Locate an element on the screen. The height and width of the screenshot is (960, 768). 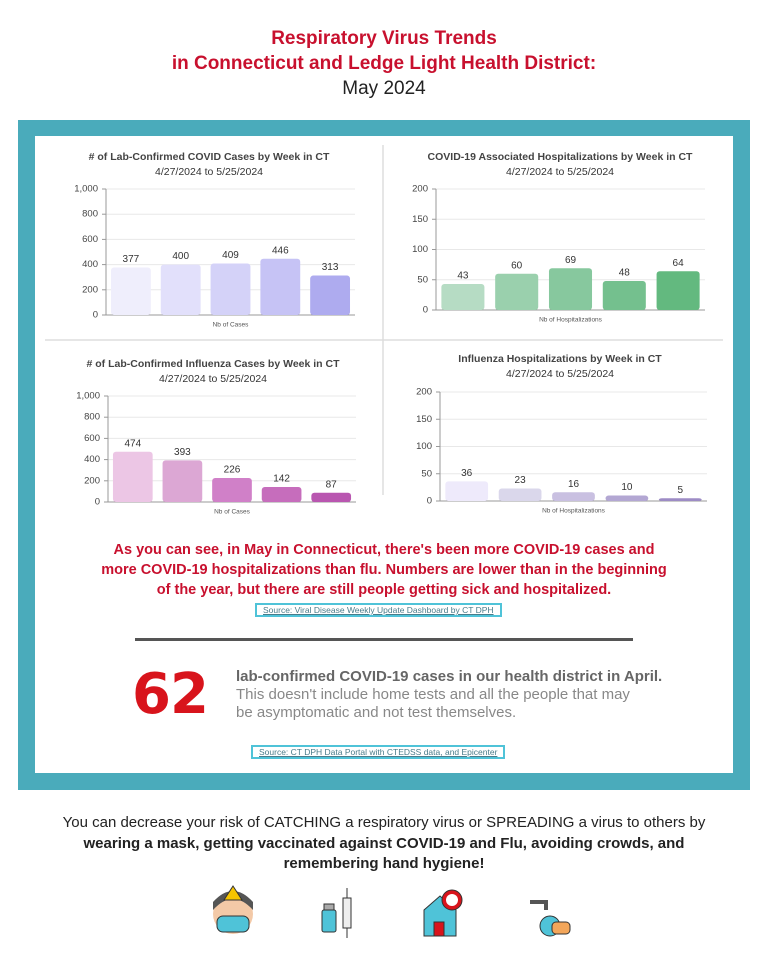
data-label: 313 is located at coordinates (330, 267).